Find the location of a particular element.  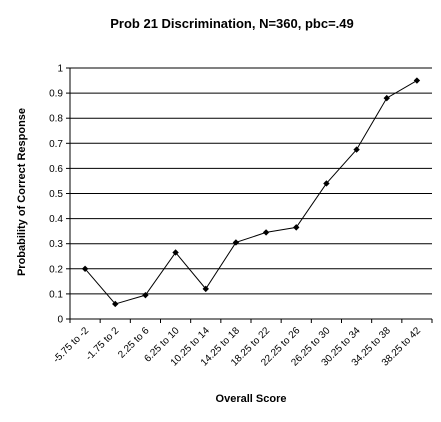

y-tick-label: 0.4 is located at coordinates (56, 219).